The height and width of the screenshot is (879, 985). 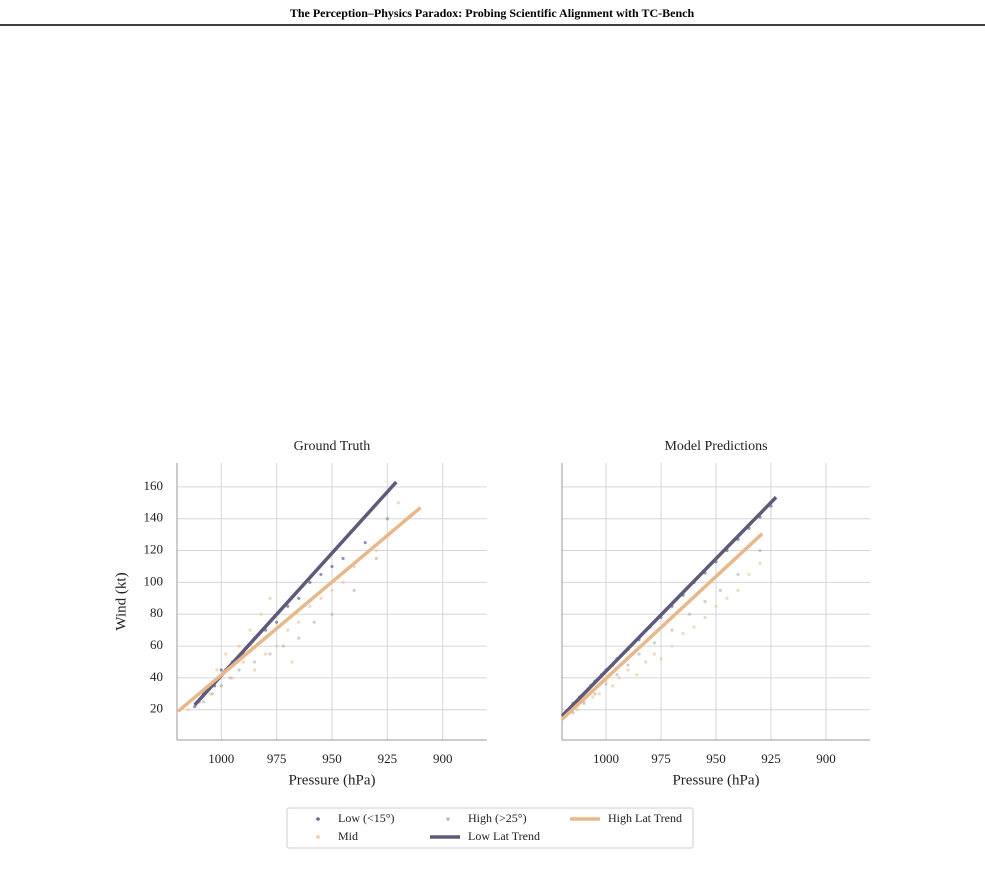 What do you see at coordinates (154, 580) in the screenshot?
I see `y-tick-label: 100` at bounding box center [154, 580].